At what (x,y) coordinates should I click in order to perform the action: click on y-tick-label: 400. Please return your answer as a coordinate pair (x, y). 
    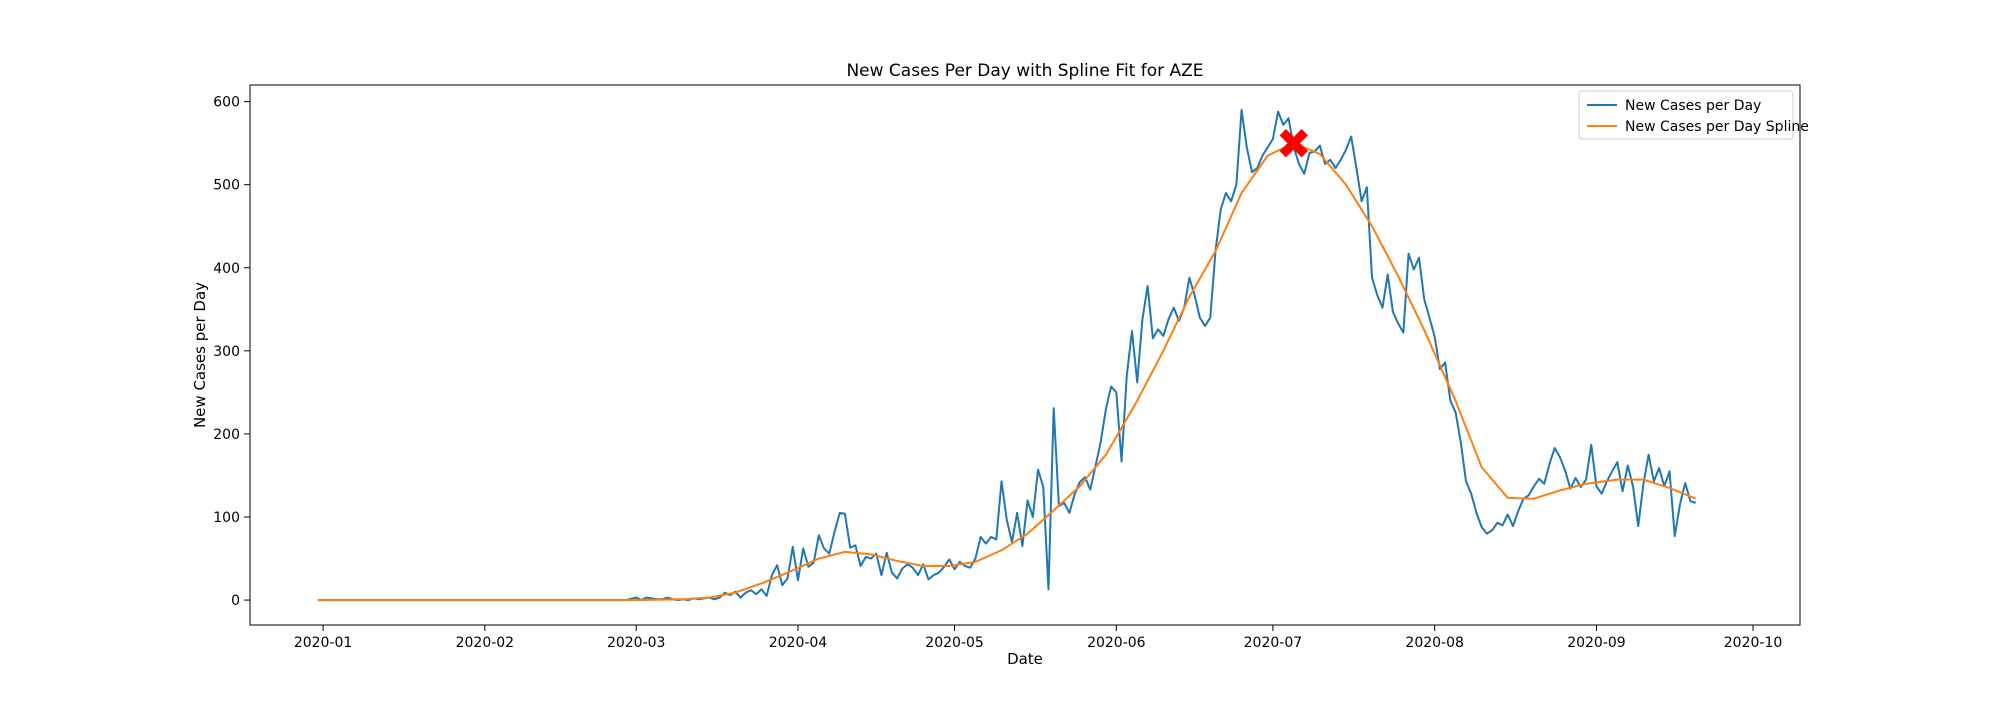
    Looking at the image, I should click on (226, 269).